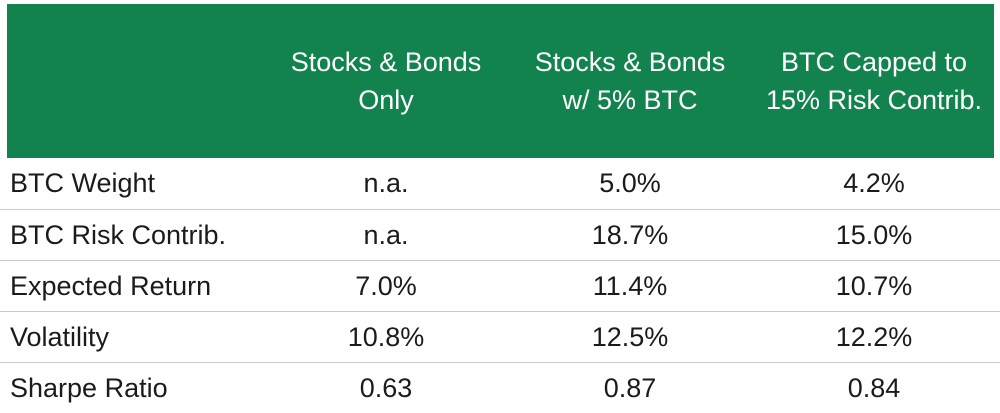  Describe the element at coordinates (630, 183) in the screenshot. I see `cell-value: 5.0%` at that location.